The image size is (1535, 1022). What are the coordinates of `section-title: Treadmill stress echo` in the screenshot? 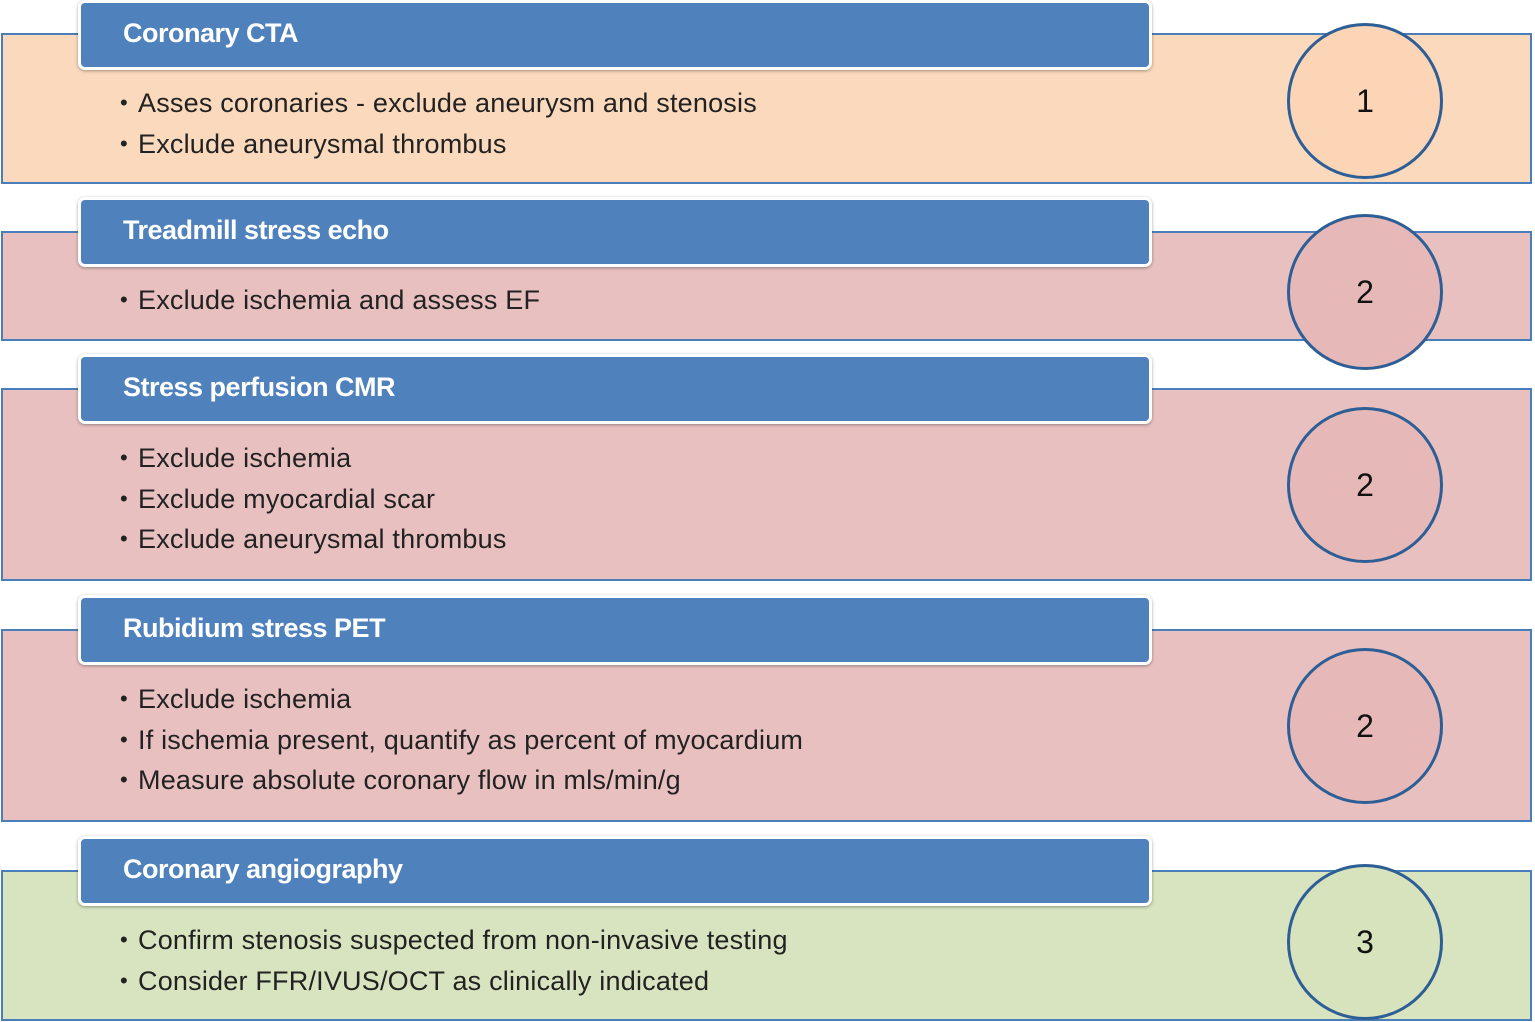 It's located at (256, 230).